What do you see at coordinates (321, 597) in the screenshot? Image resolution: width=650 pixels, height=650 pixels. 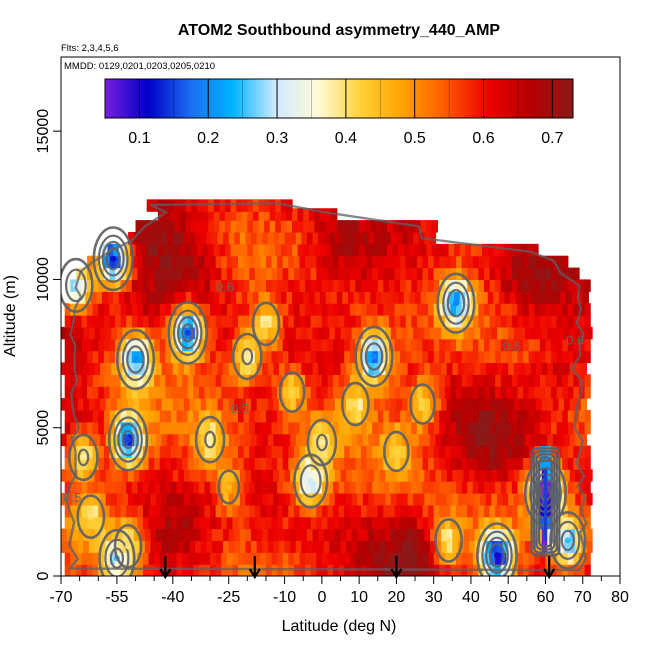 I see `x-tick-label: 0` at bounding box center [321, 597].